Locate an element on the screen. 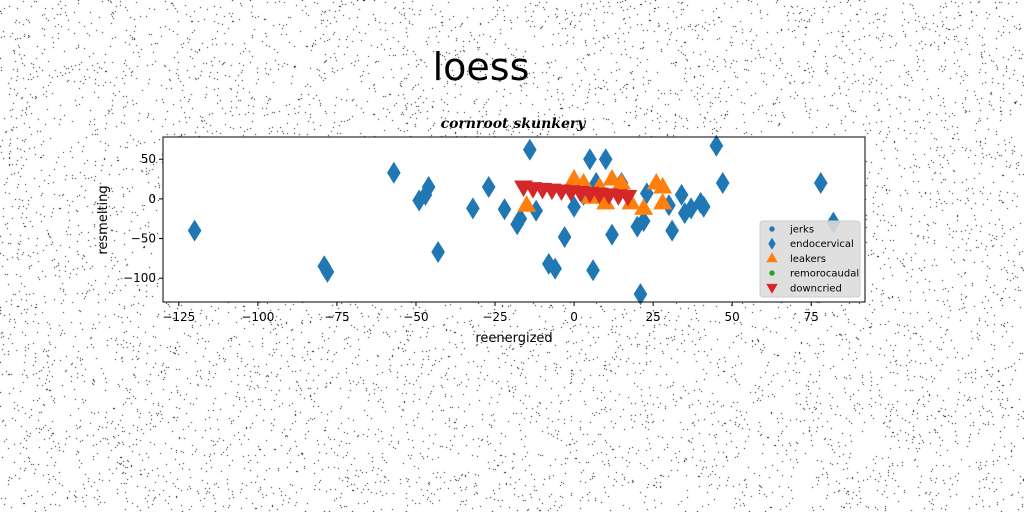 This screenshot has height=512, width=1024. legend-marker-jerks is located at coordinates (772, 229).